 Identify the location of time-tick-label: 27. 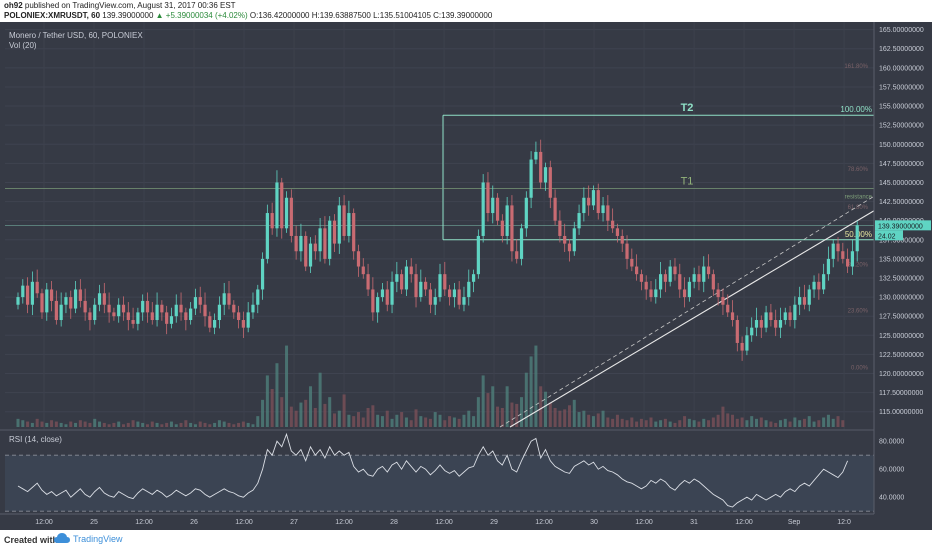
(294, 522).